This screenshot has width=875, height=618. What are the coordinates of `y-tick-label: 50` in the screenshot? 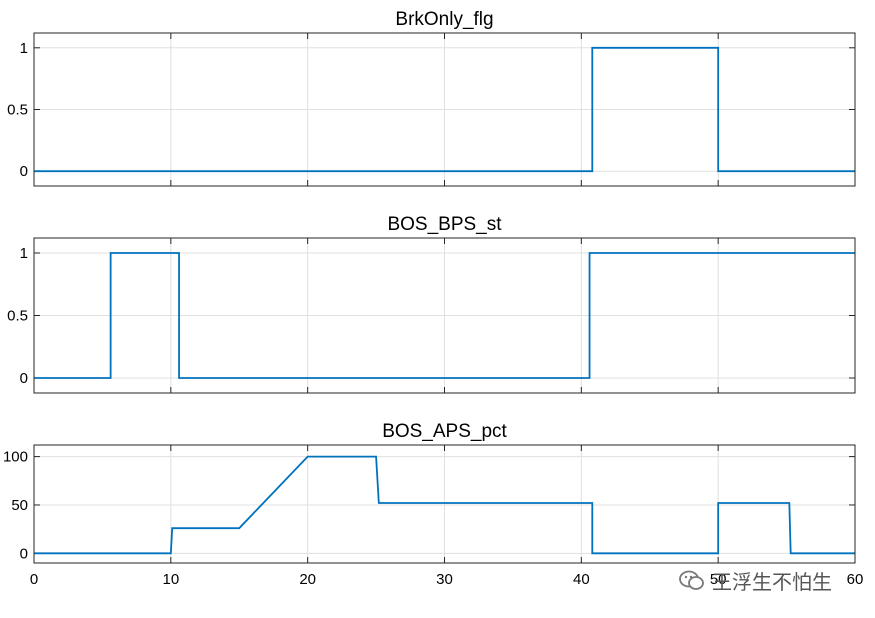 It's located at (19, 505).